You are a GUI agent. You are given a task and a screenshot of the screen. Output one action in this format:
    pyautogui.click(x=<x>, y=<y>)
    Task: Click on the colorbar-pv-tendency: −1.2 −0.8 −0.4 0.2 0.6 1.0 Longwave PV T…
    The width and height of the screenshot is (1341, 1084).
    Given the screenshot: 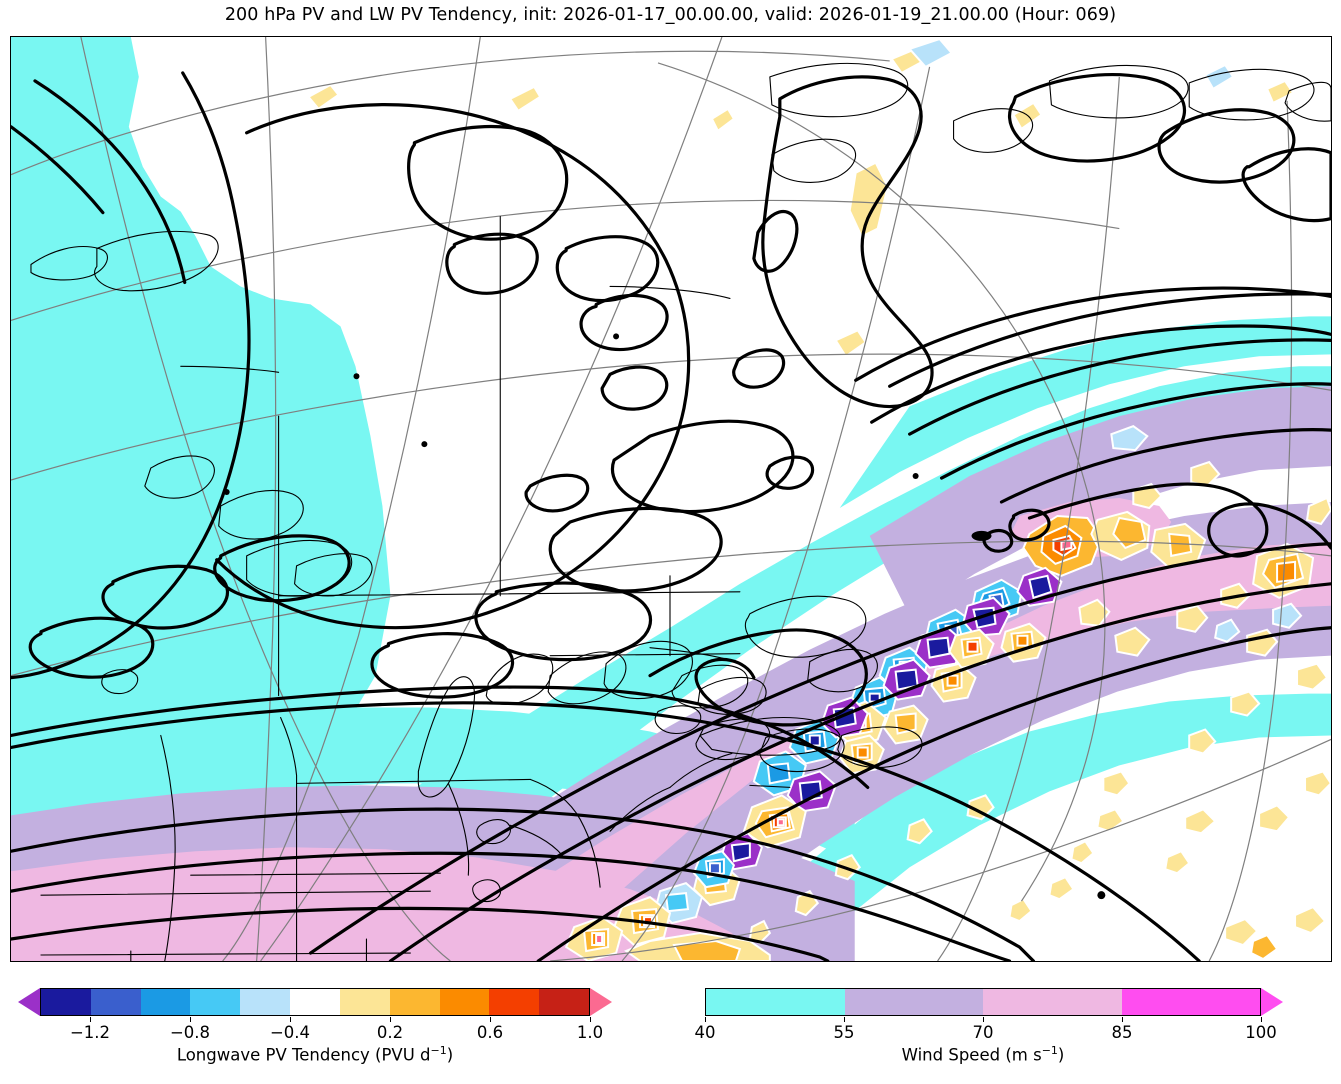 What is the action you would take?
    pyautogui.click(x=329, y=1026)
    